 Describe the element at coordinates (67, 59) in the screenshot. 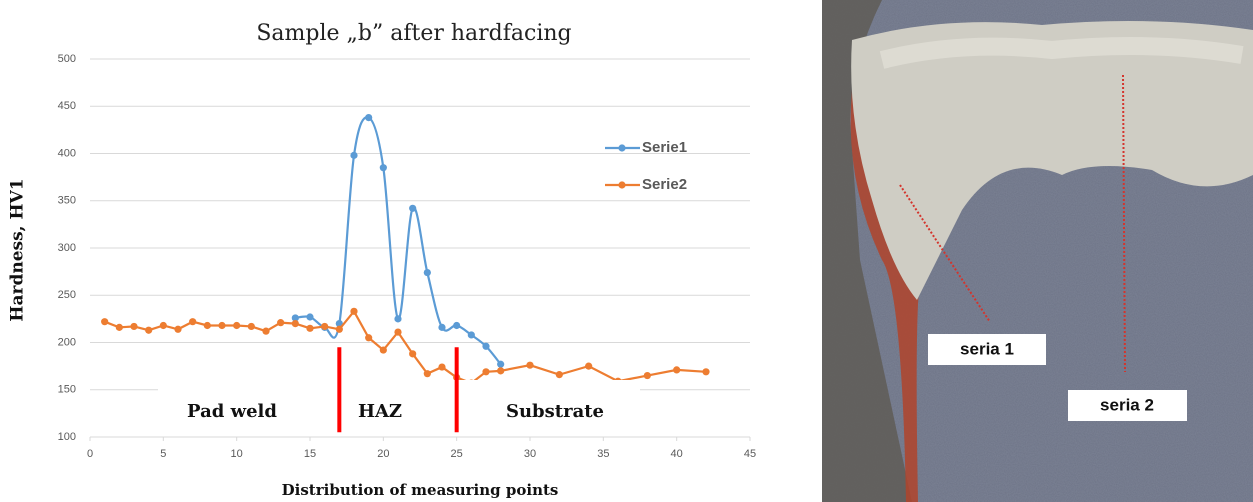

I see `y-tick-label: 500` at that location.